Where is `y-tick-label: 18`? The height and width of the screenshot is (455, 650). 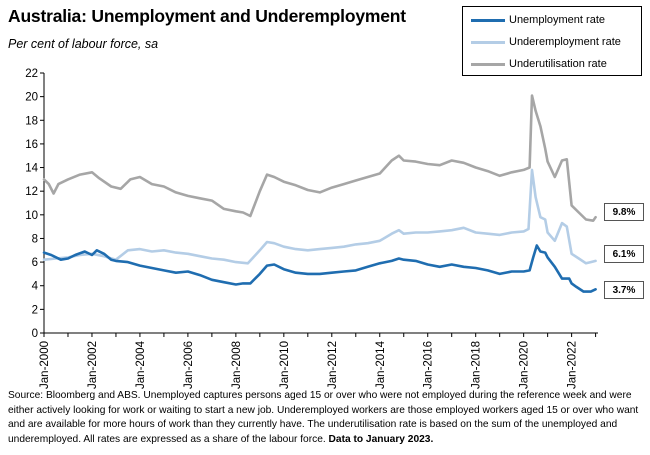
y-tick-label: 18 is located at coordinates (31, 121).